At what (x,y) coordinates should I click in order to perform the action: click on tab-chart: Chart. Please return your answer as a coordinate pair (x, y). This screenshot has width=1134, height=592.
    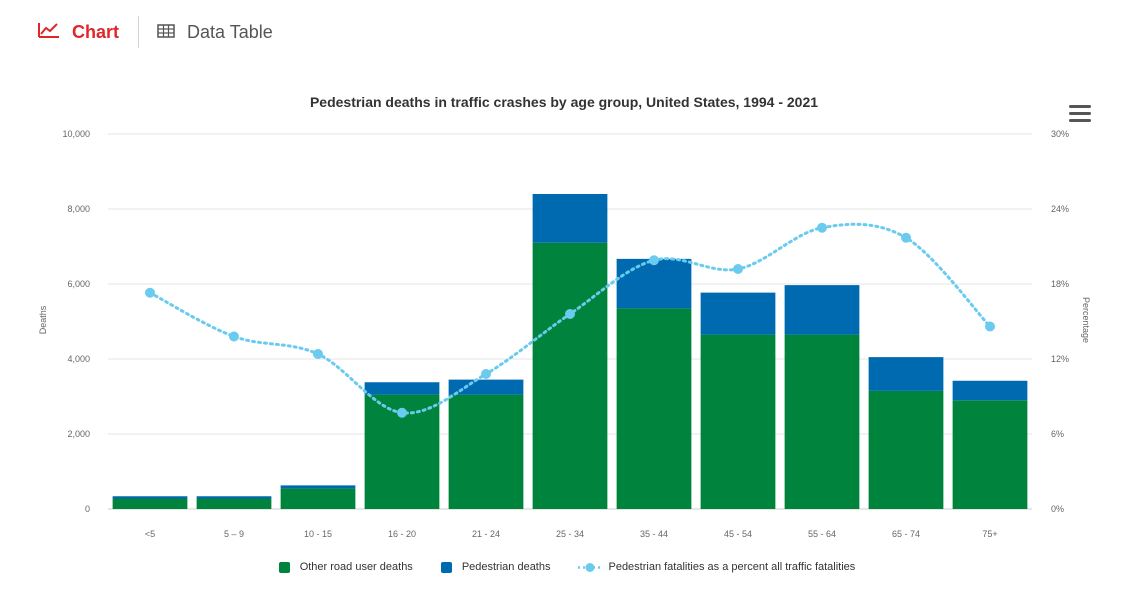
    Looking at the image, I should click on (78, 32).